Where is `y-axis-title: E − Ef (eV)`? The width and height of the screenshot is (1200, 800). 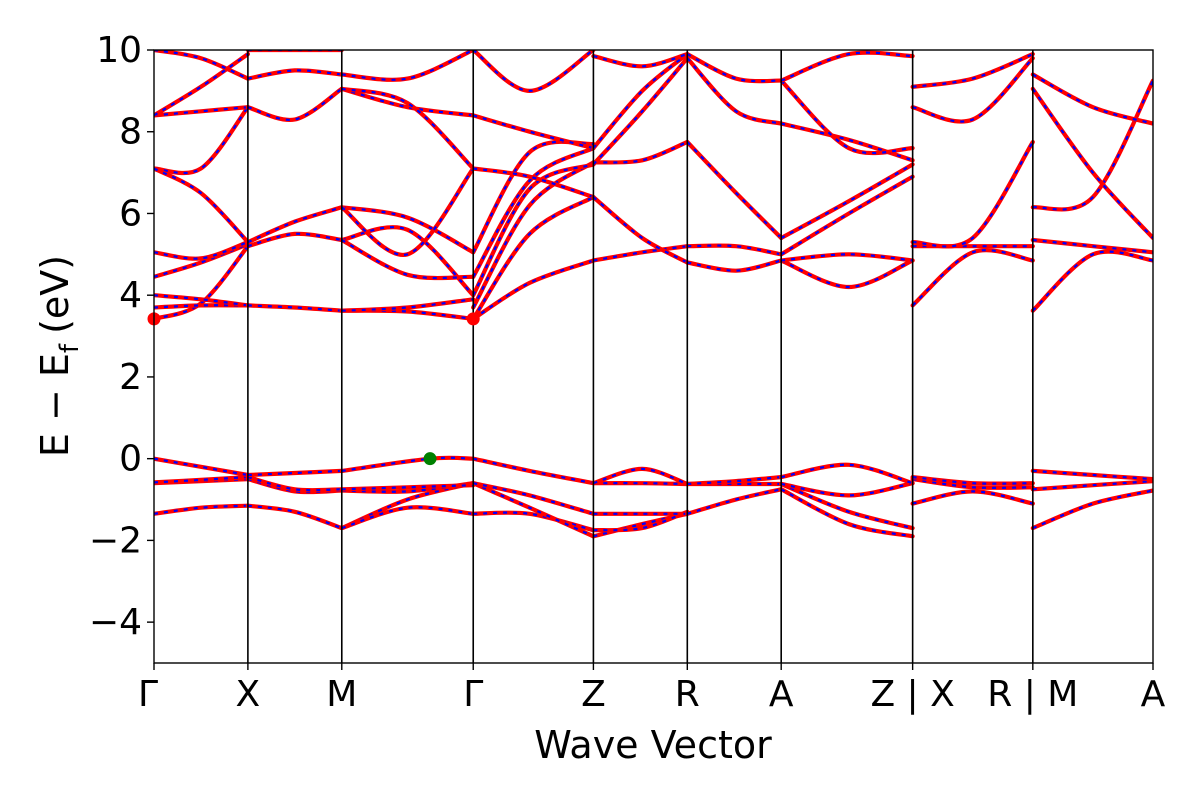 y-axis-title: E − Ef (eV) is located at coordinates (59, 356).